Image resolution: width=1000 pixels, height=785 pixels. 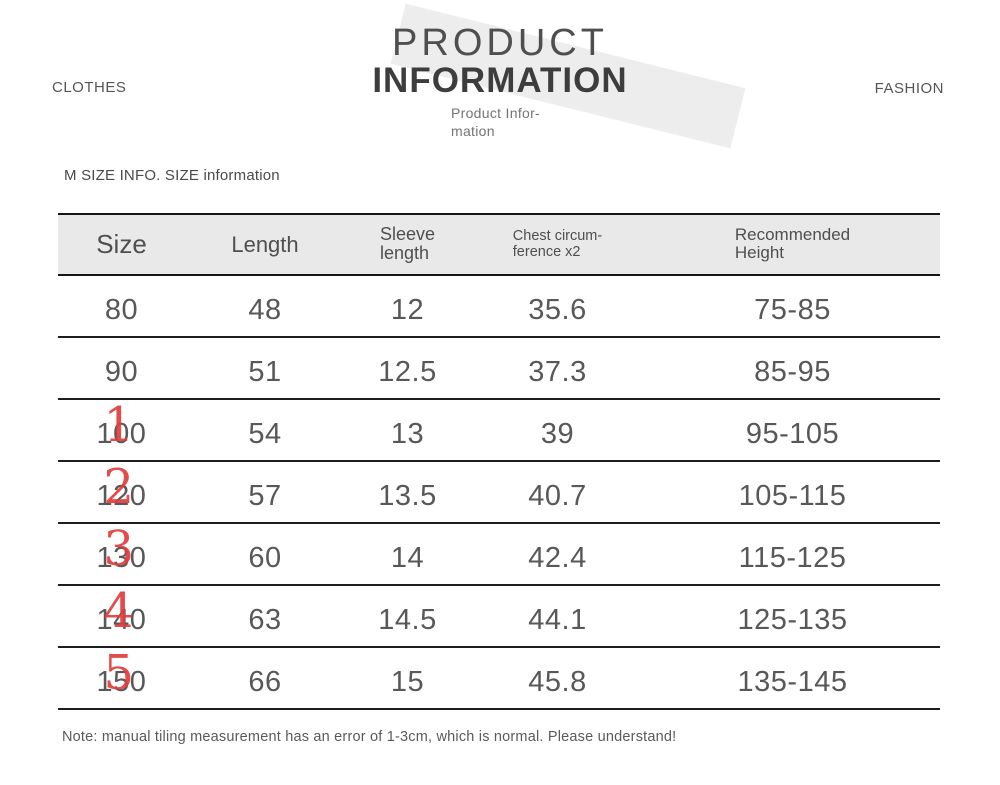 What do you see at coordinates (121, 309) in the screenshot?
I see `size-value: 80` at bounding box center [121, 309].